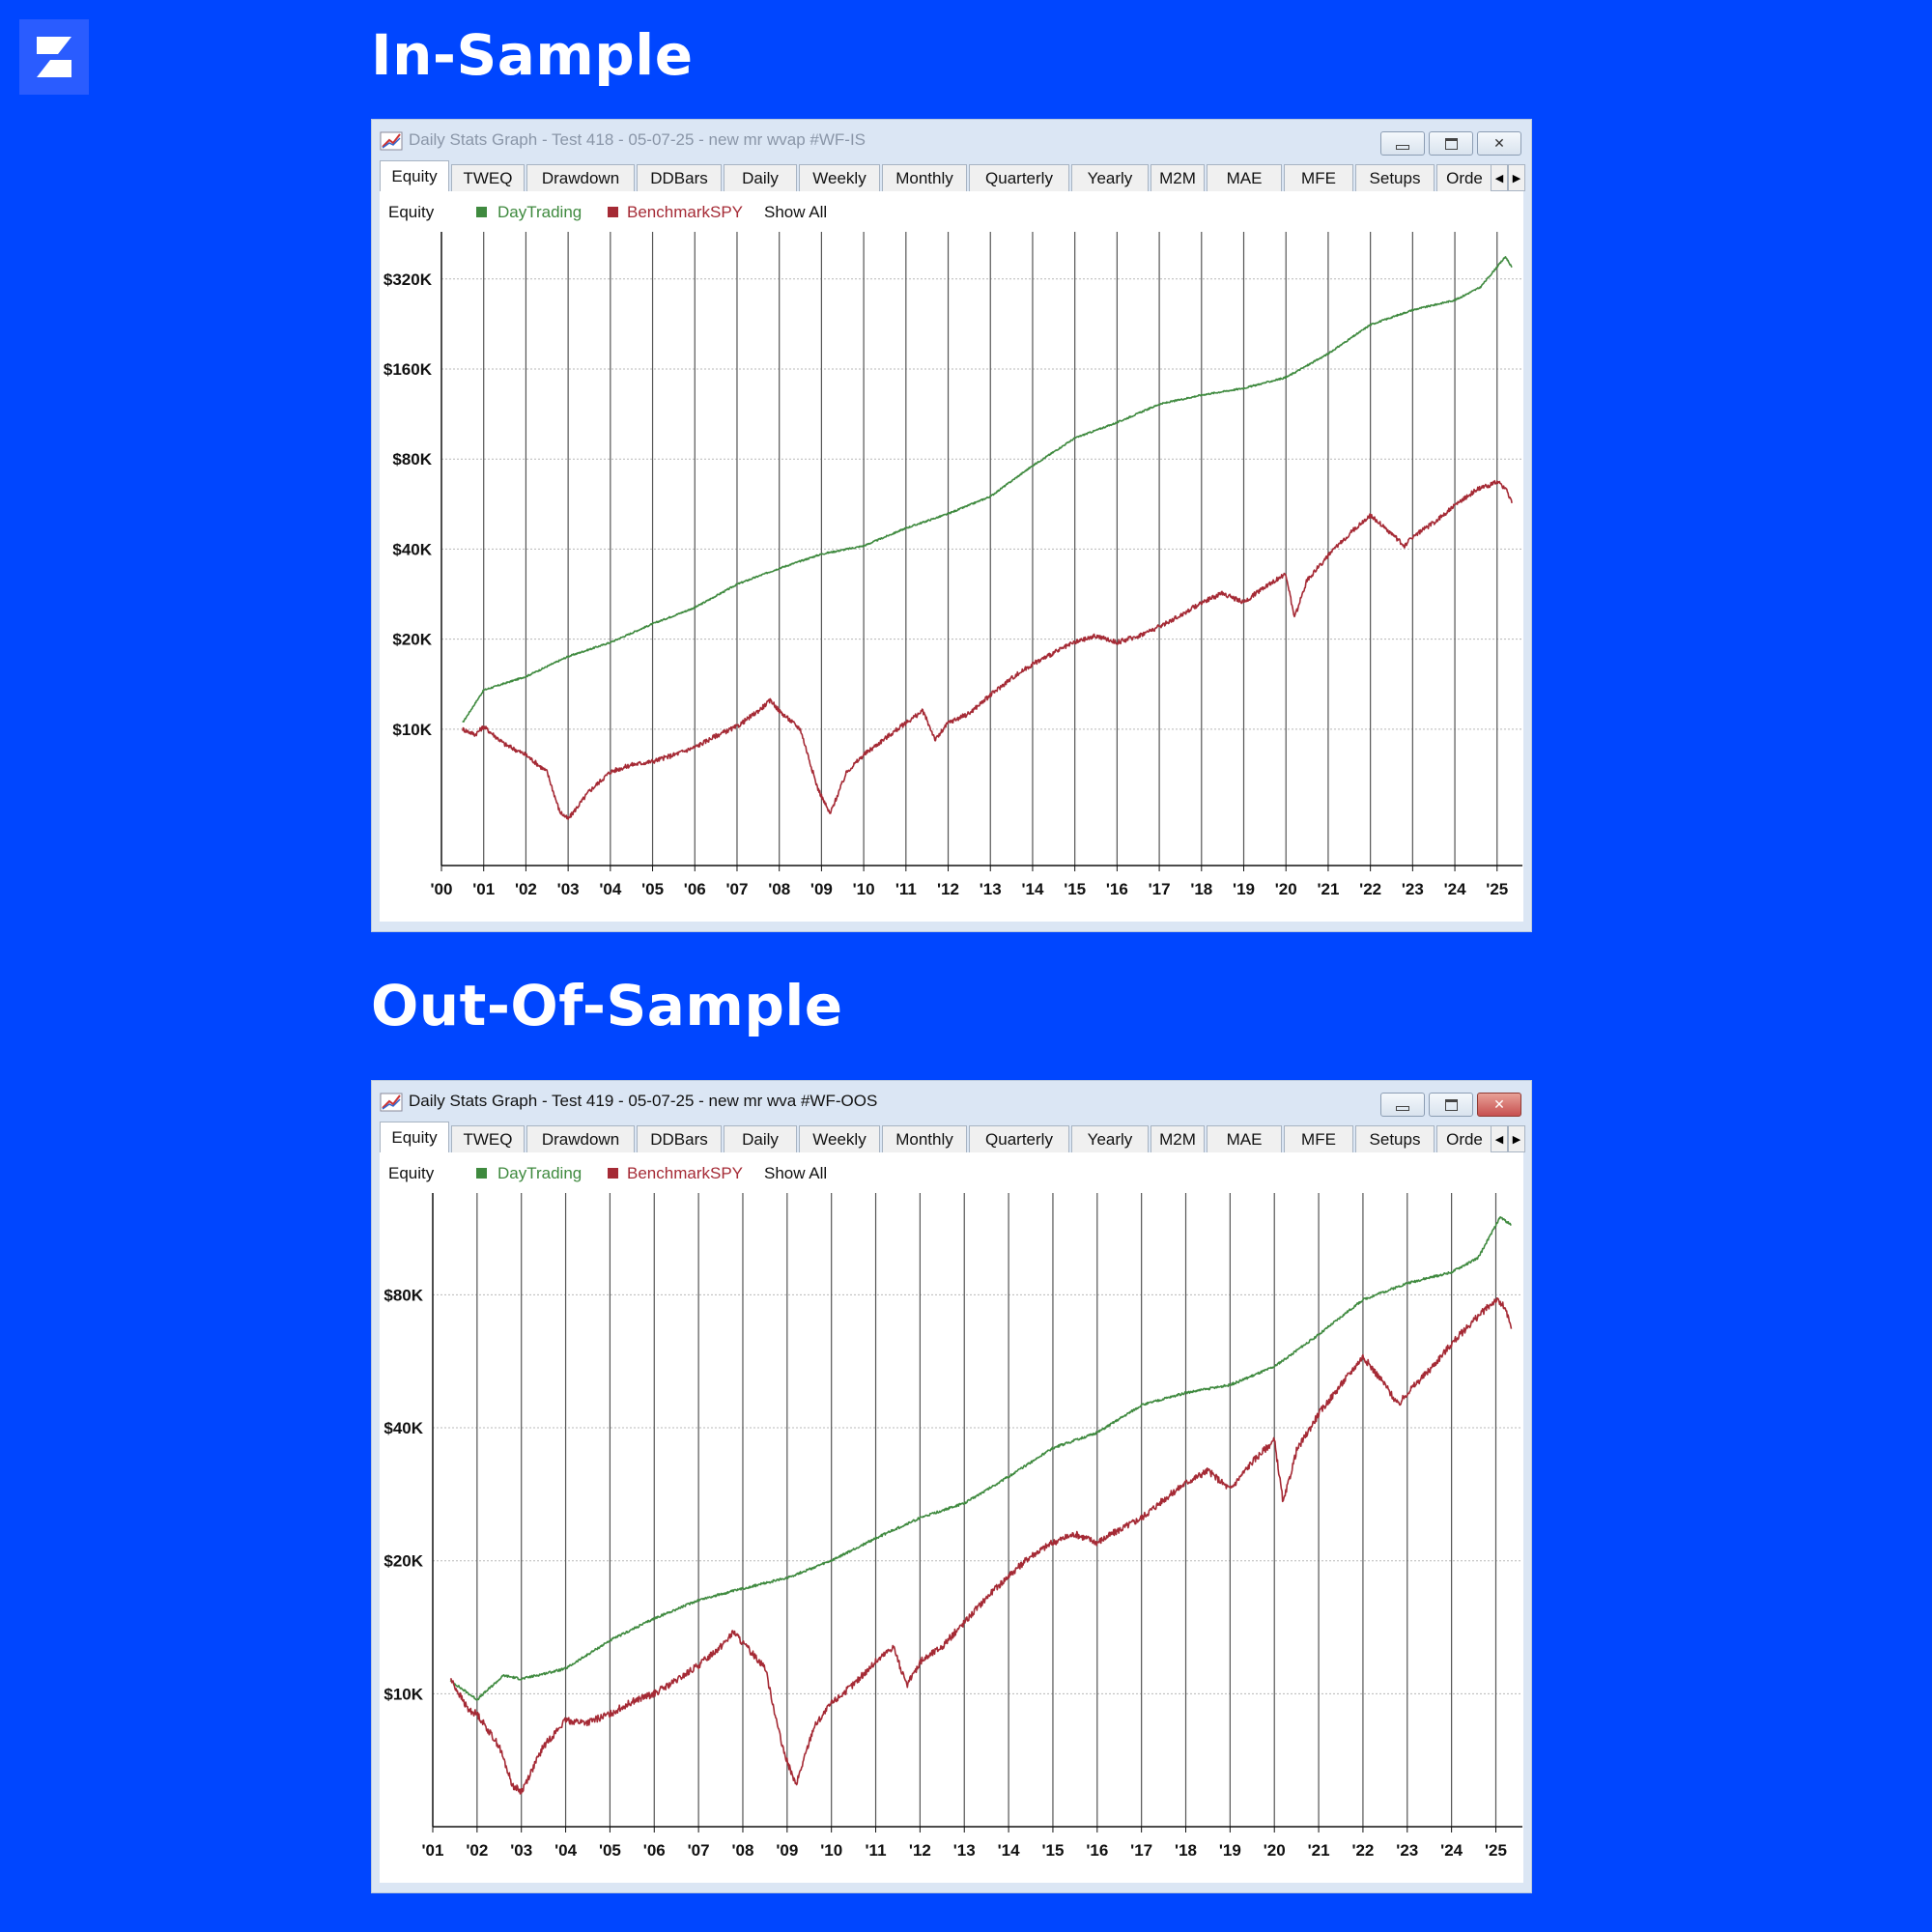 The height and width of the screenshot is (1932, 1932). What do you see at coordinates (607, 1005) in the screenshot?
I see `section-title-out-of-sample: Out-Of-Sample` at bounding box center [607, 1005].